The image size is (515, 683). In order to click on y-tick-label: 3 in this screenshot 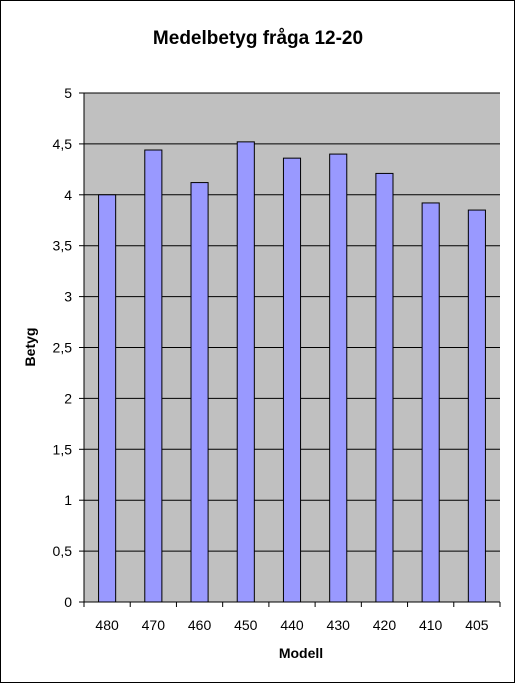, I will do `click(68, 297)`.